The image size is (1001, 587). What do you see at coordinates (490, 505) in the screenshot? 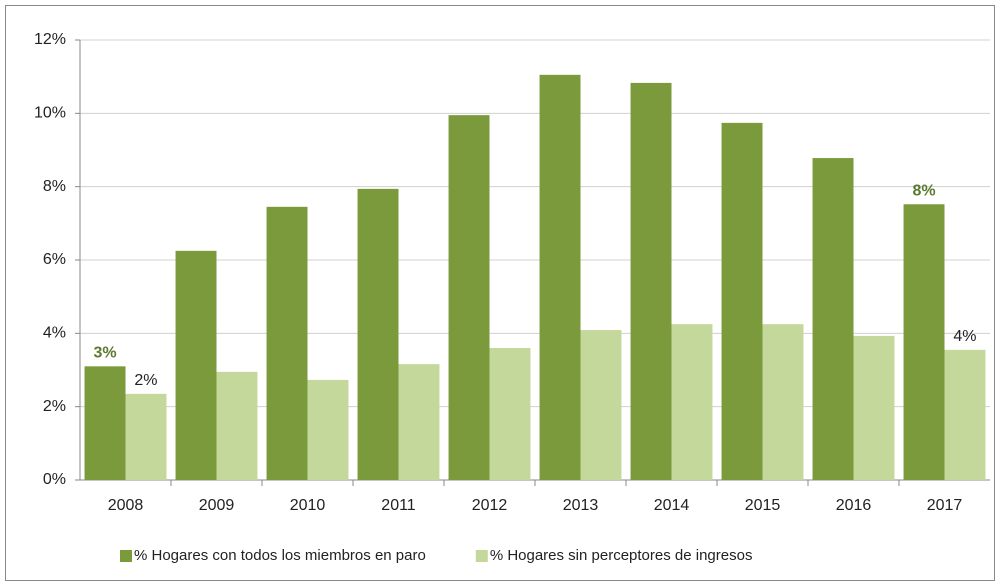
I see `x-tick-label: 2012` at bounding box center [490, 505].